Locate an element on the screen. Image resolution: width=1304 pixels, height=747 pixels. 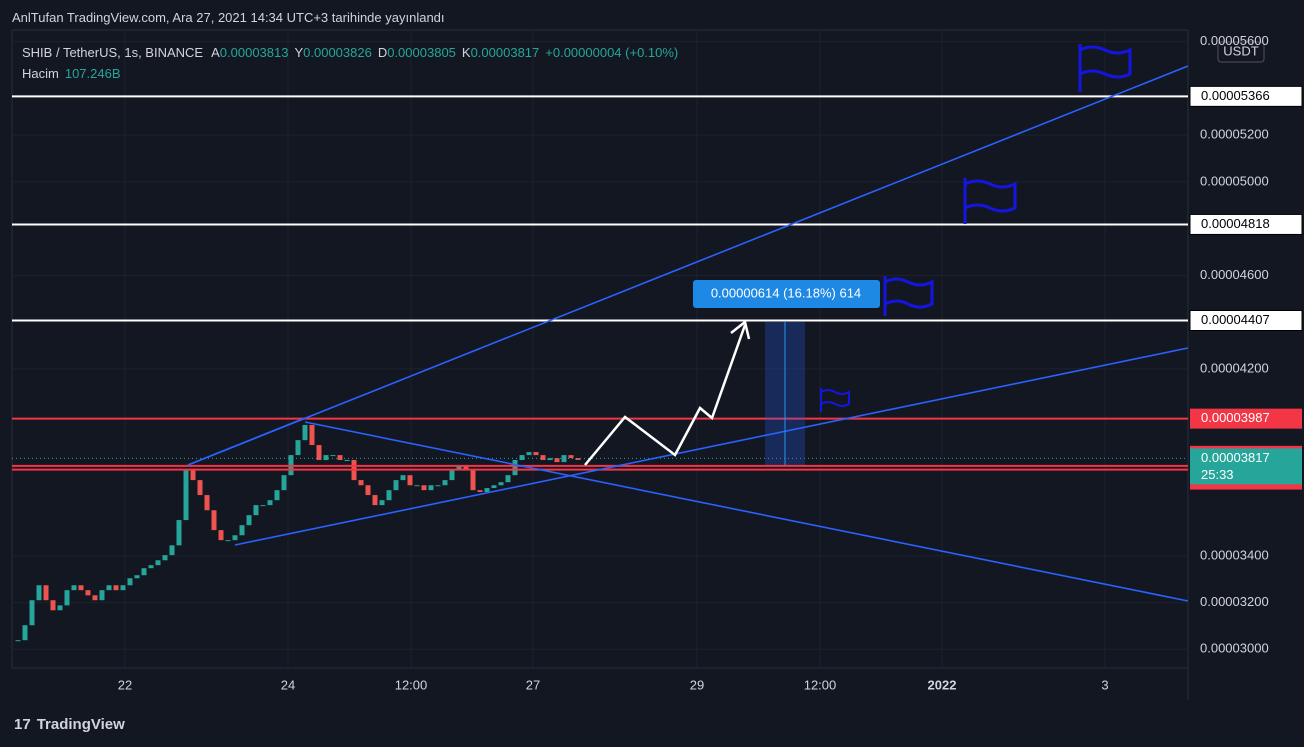
projection-path is located at coordinates (665, 395).